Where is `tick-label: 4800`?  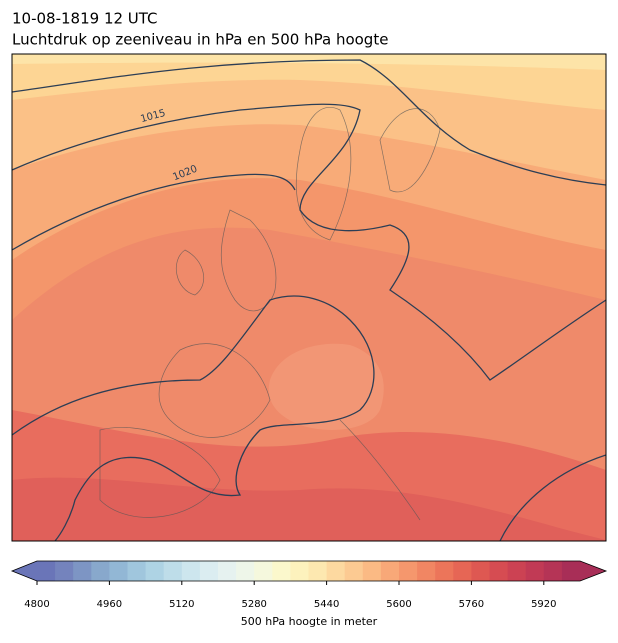
tick-label: 4800 is located at coordinates (36, 604).